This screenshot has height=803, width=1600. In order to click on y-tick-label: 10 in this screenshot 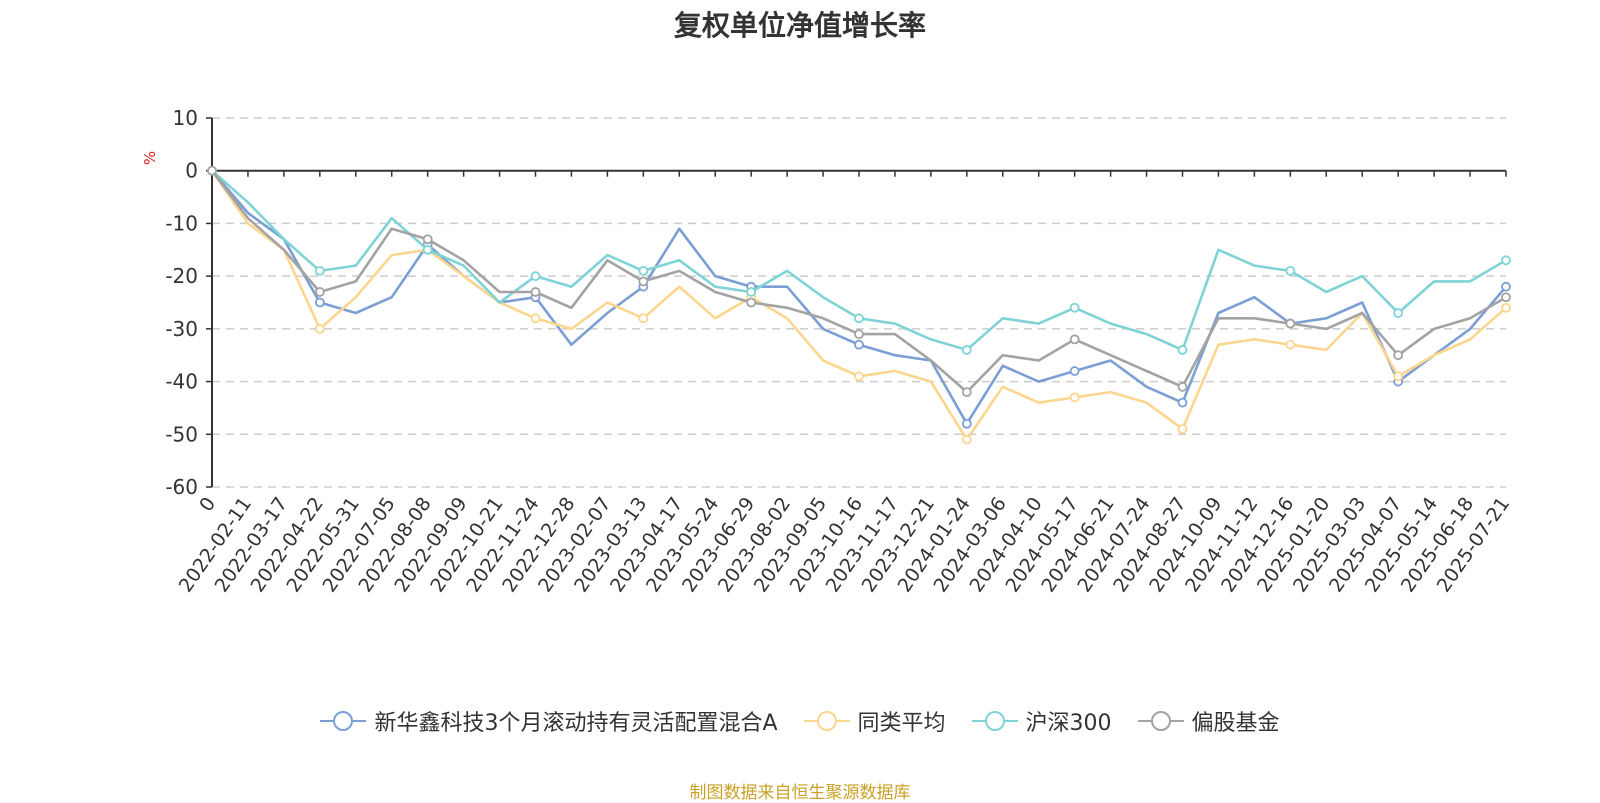, I will do `click(185, 118)`.